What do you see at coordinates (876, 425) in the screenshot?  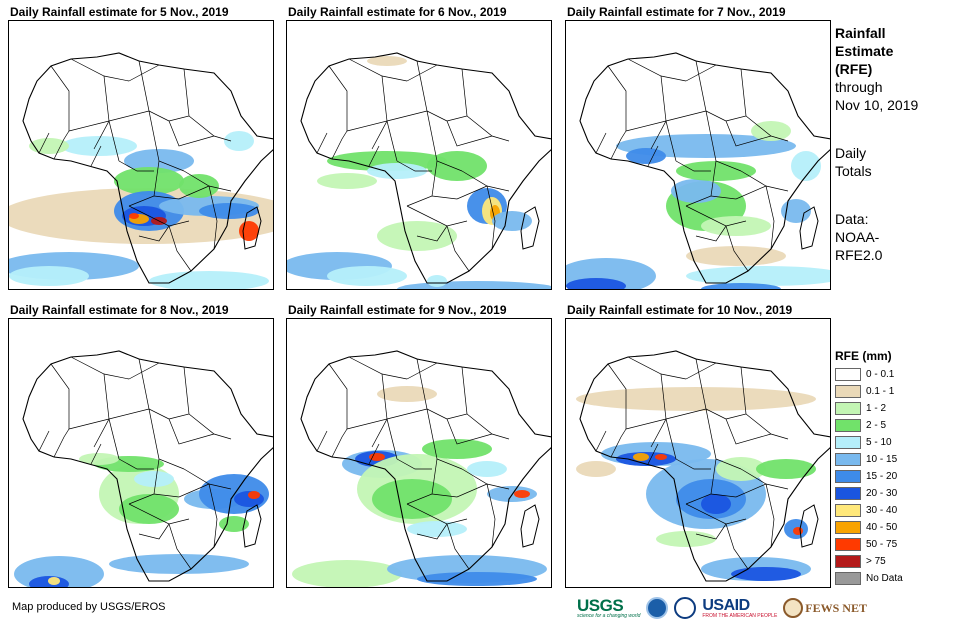 I see `legend-label: 2 - 5` at bounding box center [876, 425].